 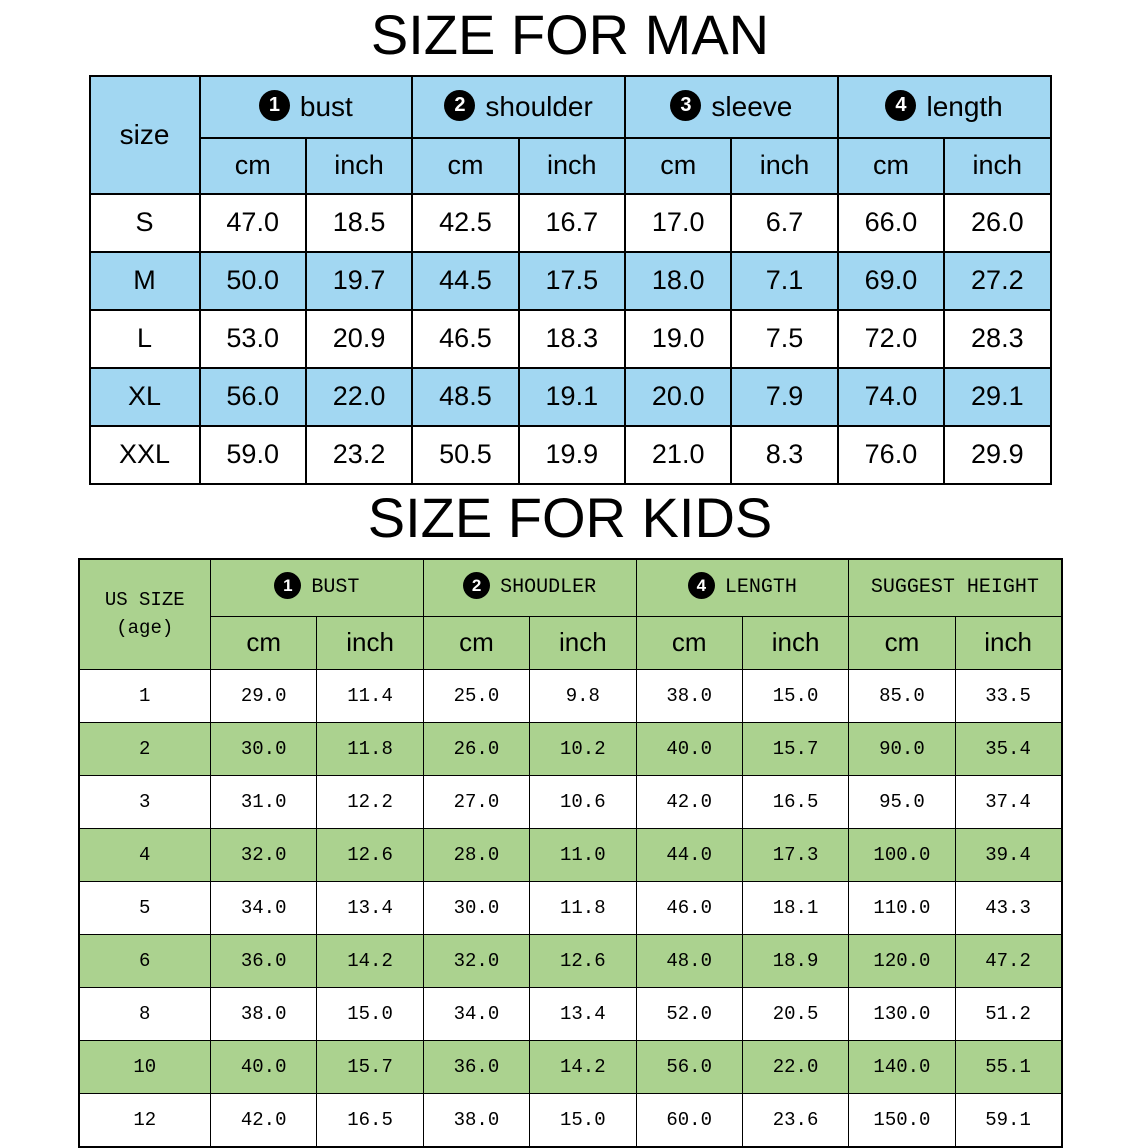 What do you see at coordinates (572, 396) in the screenshot?
I see `value-cell: 19.1` at bounding box center [572, 396].